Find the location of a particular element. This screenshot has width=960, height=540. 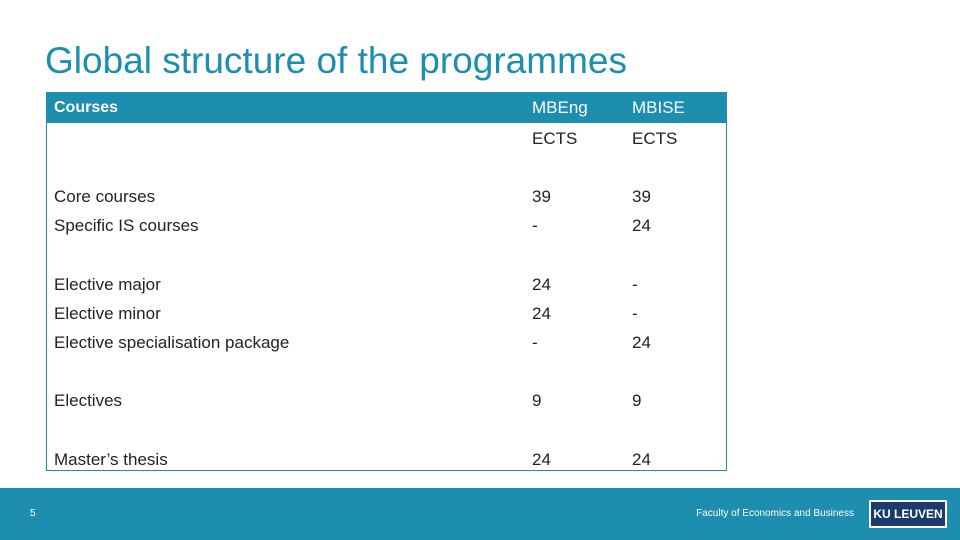

row-mbise-value: 9 is located at coordinates (637, 400).